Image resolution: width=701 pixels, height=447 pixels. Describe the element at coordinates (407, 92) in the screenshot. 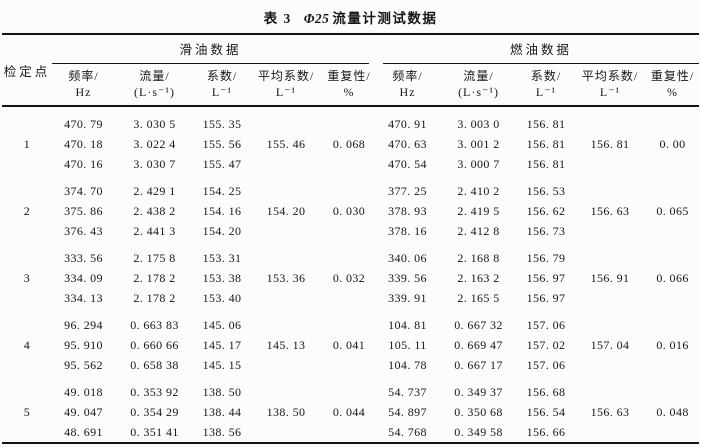

I see `col-header-line2: Hz` at that location.